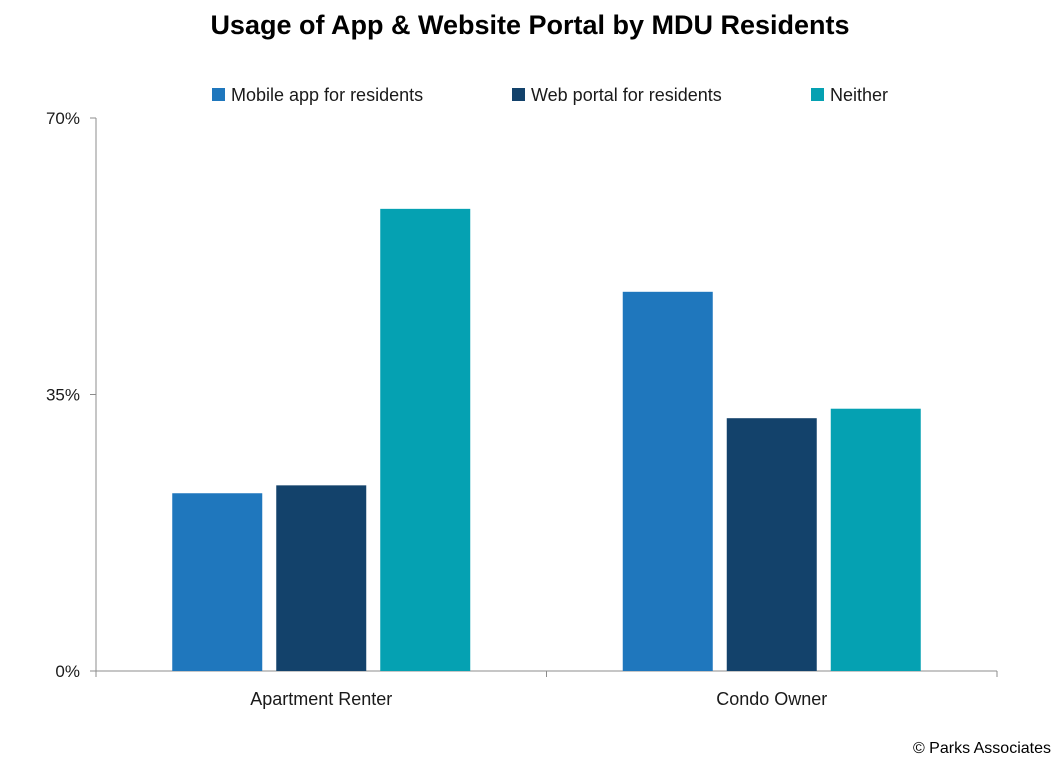  I want to click on legend-label: Web portal for residents, so click(626, 95).